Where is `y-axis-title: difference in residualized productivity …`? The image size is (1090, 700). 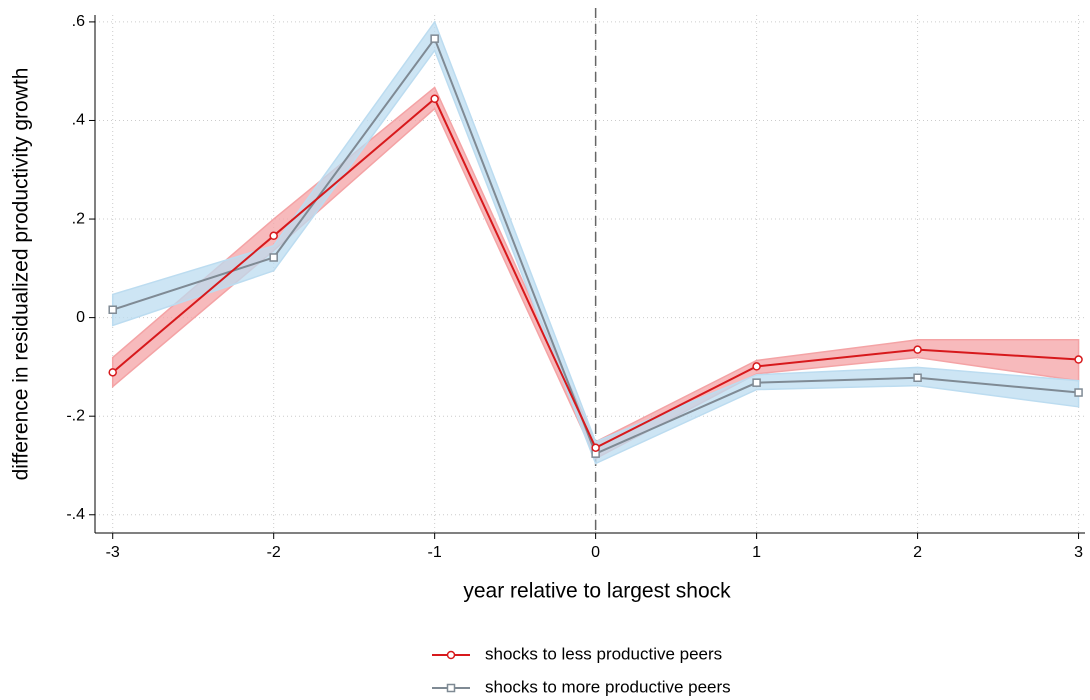
y-axis-title: difference in residualized productivity … is located at coordinates (21, 274).